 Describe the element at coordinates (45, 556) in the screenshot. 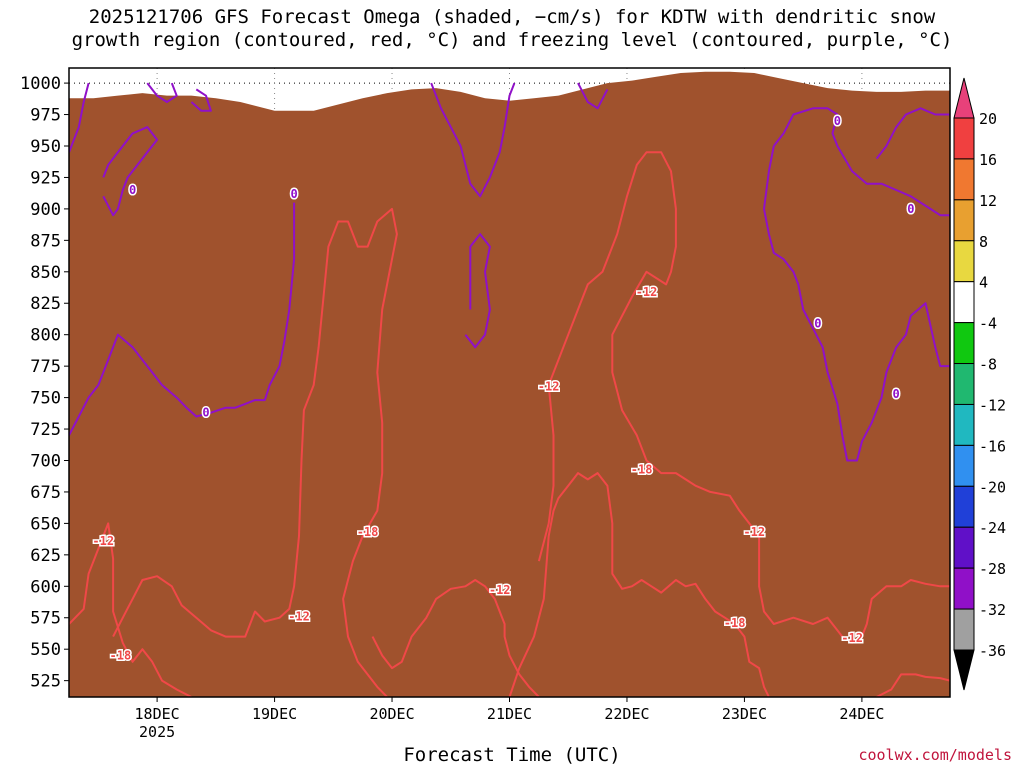

I see `y-tick-label: 625` at that location.